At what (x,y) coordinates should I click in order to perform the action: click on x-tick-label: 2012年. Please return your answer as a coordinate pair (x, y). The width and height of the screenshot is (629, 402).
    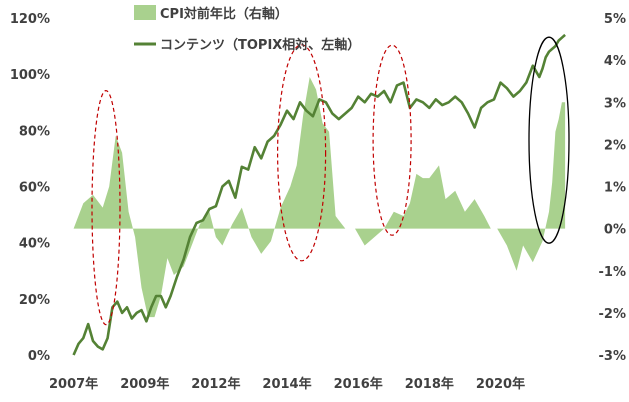
    Looking at the image, I should click on (215, 384).